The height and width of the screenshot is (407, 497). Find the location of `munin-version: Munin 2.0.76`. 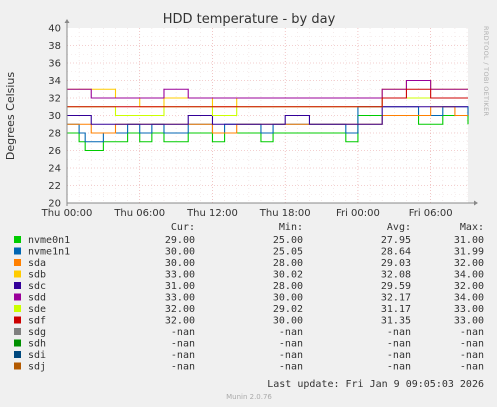

munin-version: Munin 2.0.76 is located at coordinates (249, 397).